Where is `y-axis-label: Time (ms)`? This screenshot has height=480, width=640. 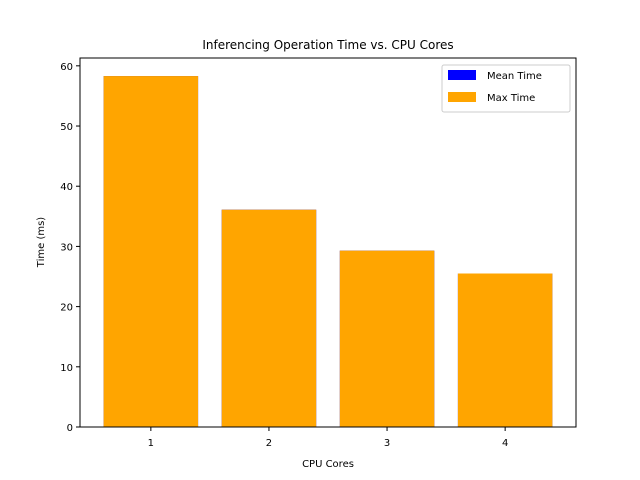
y-axis-label: Time (ms) is located at coordinates (41, 243).